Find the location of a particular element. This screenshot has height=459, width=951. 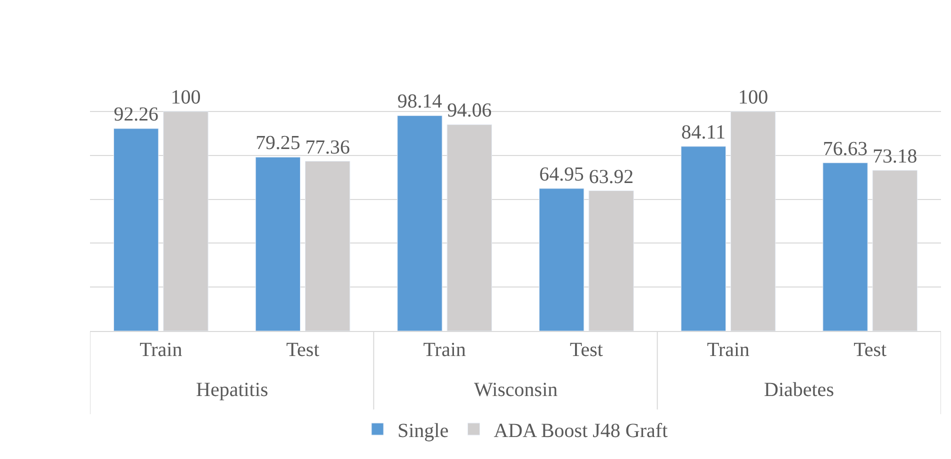

data-label: 94.06 is located at coordinates (469, 111).